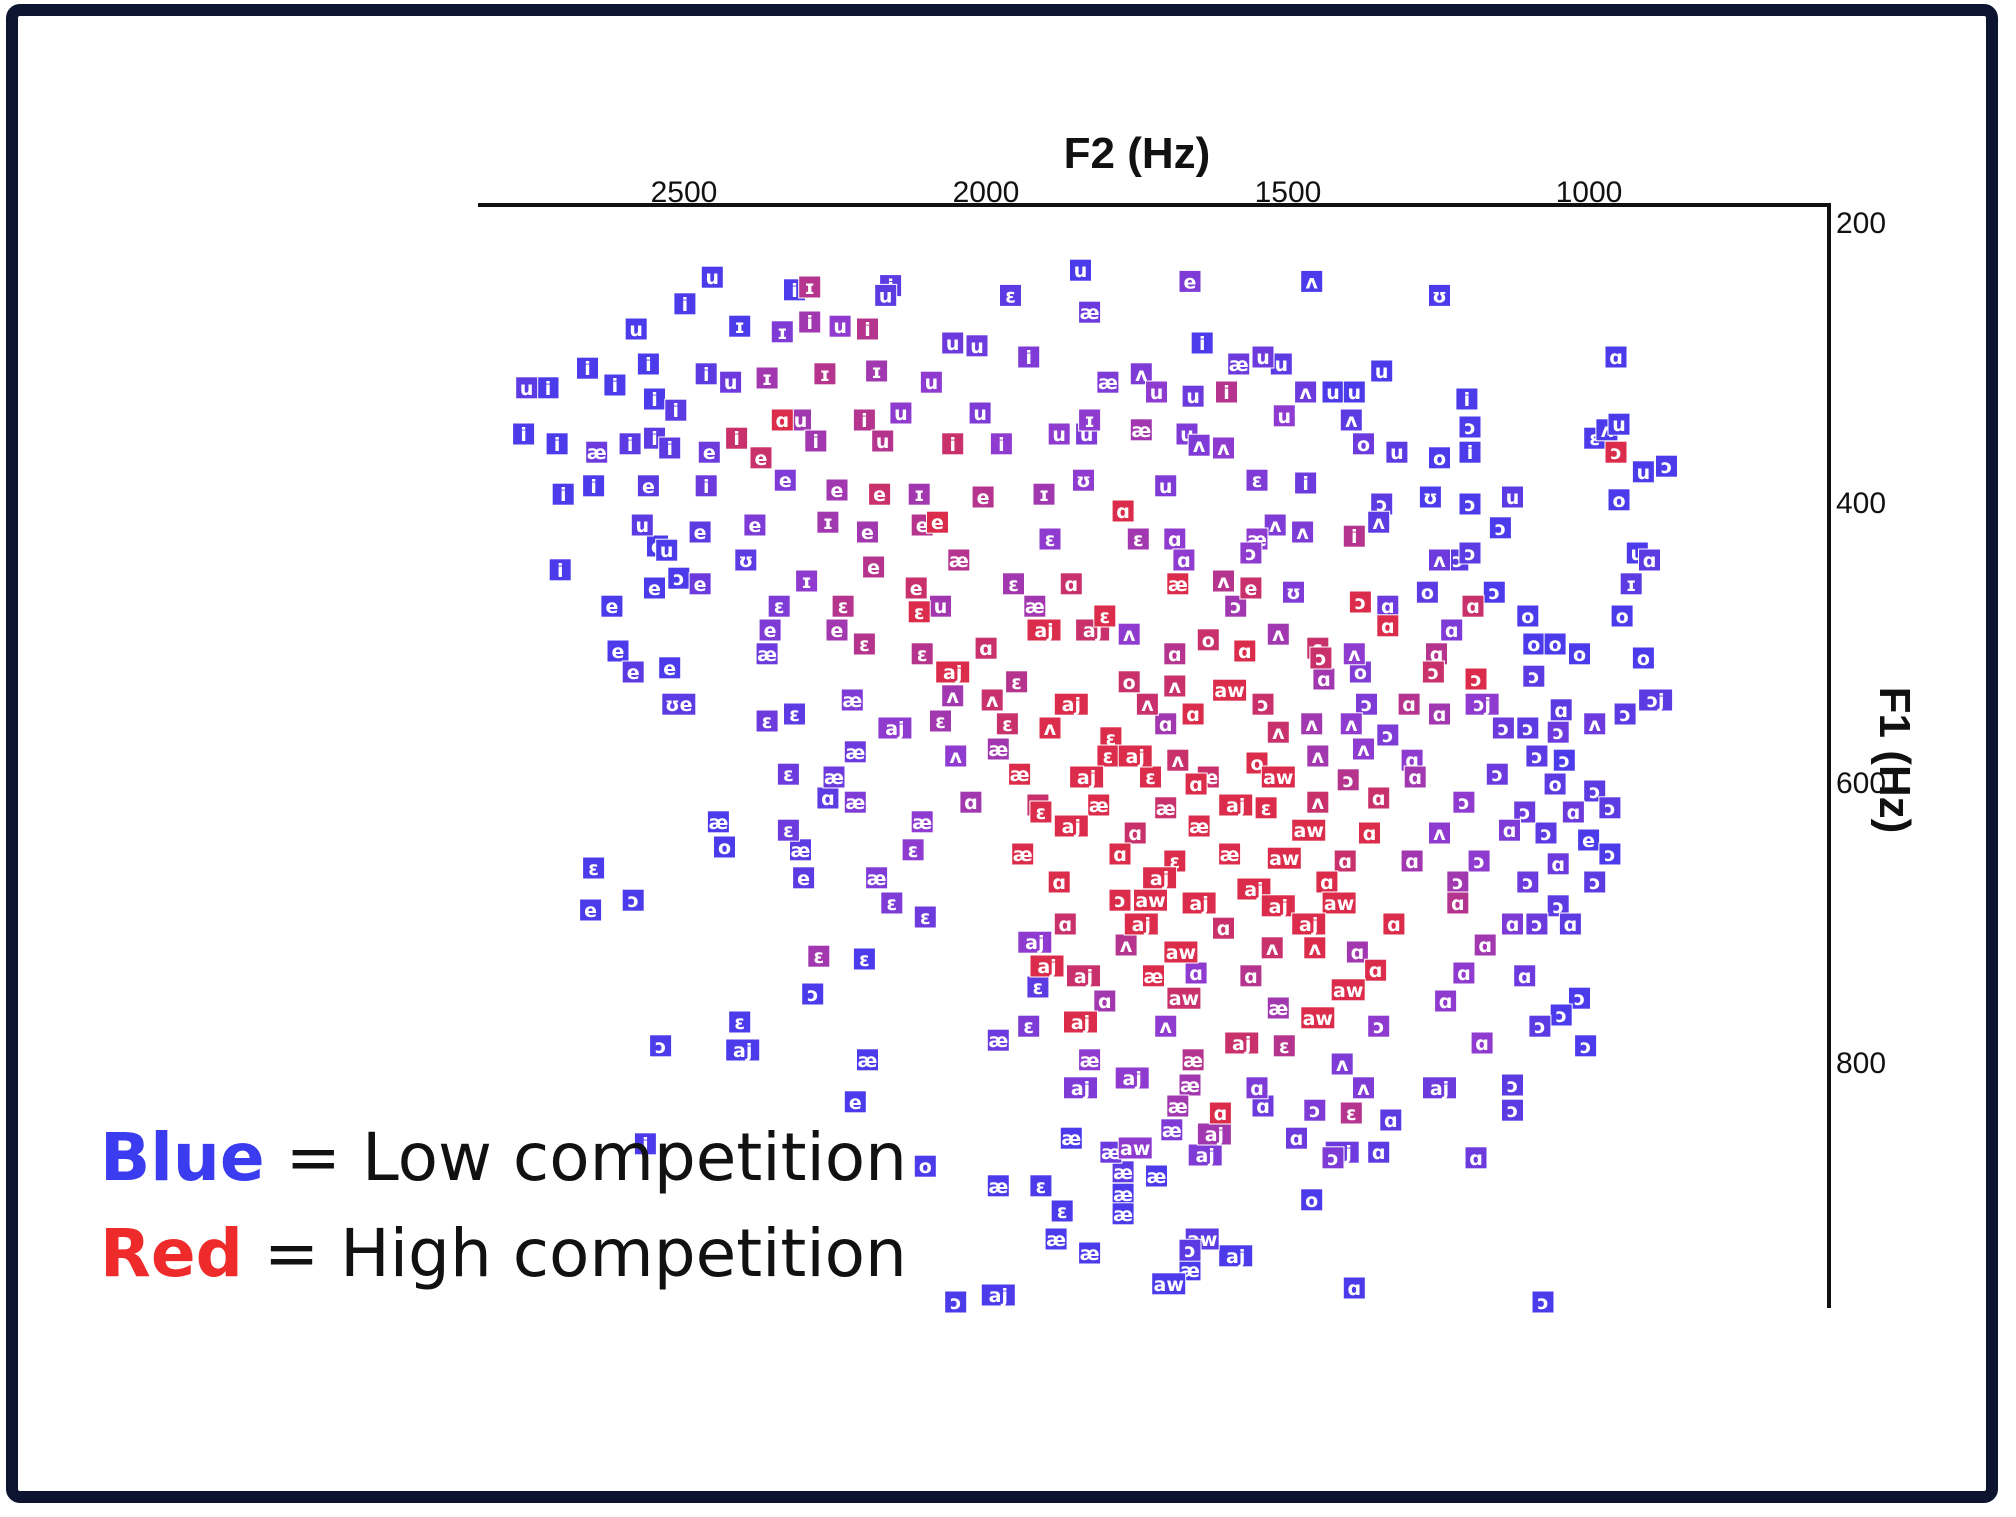 The image size is (2016, 1517). I want to click on vowel-token-label: ɔ, so click(1469, 505).